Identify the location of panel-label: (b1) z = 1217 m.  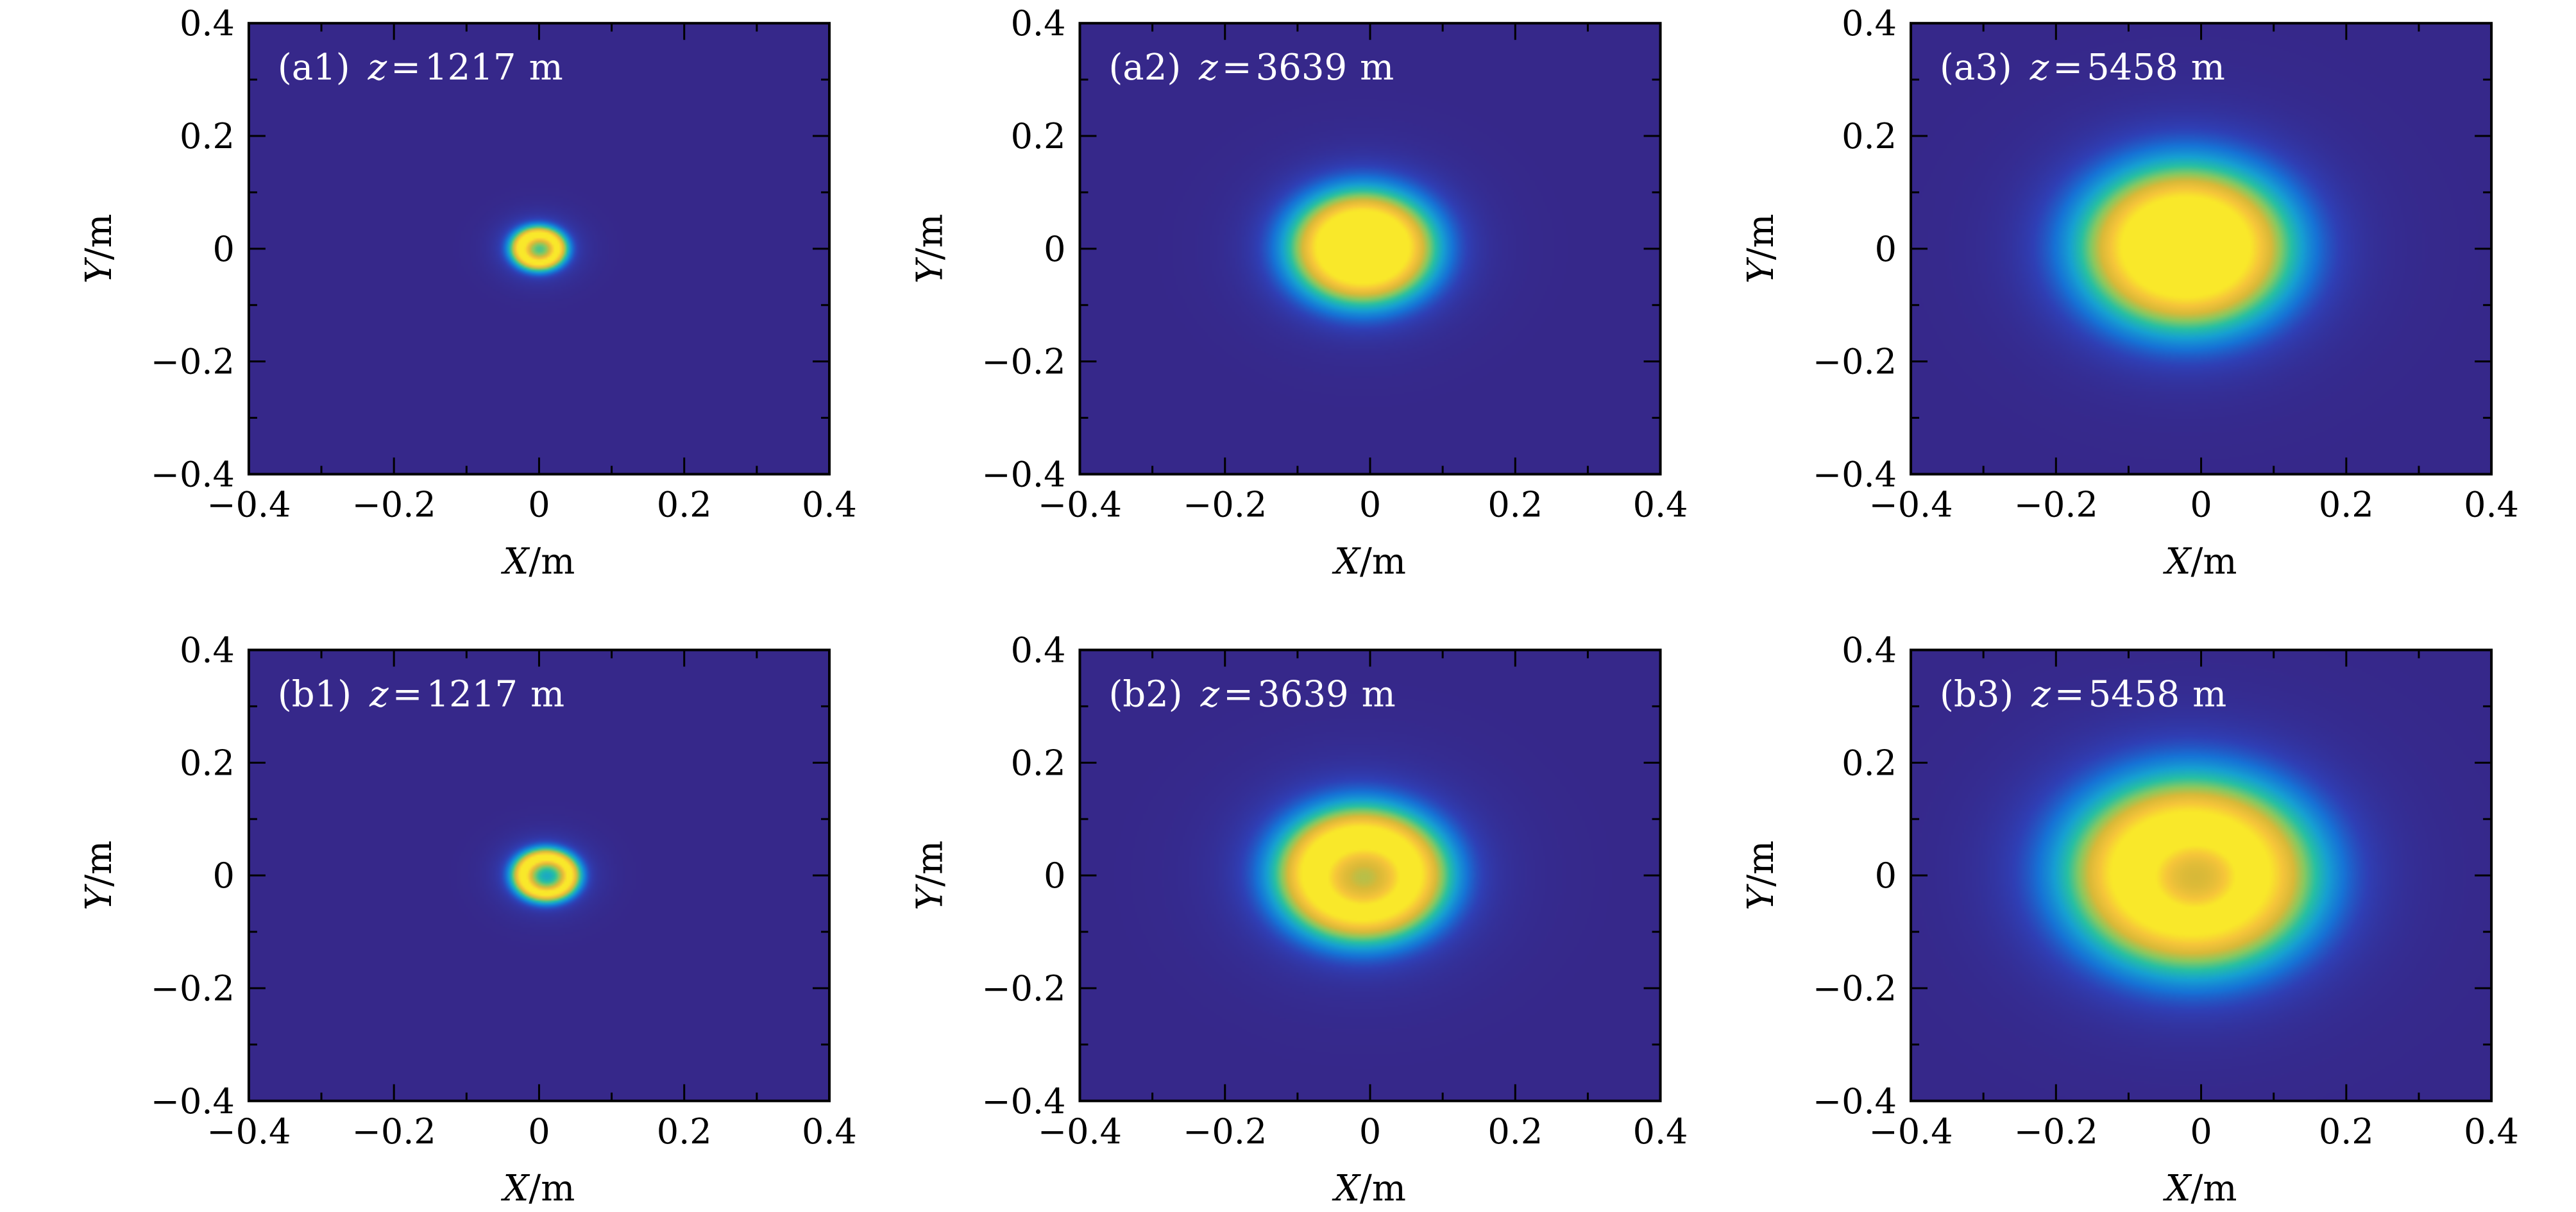
(421, 695).